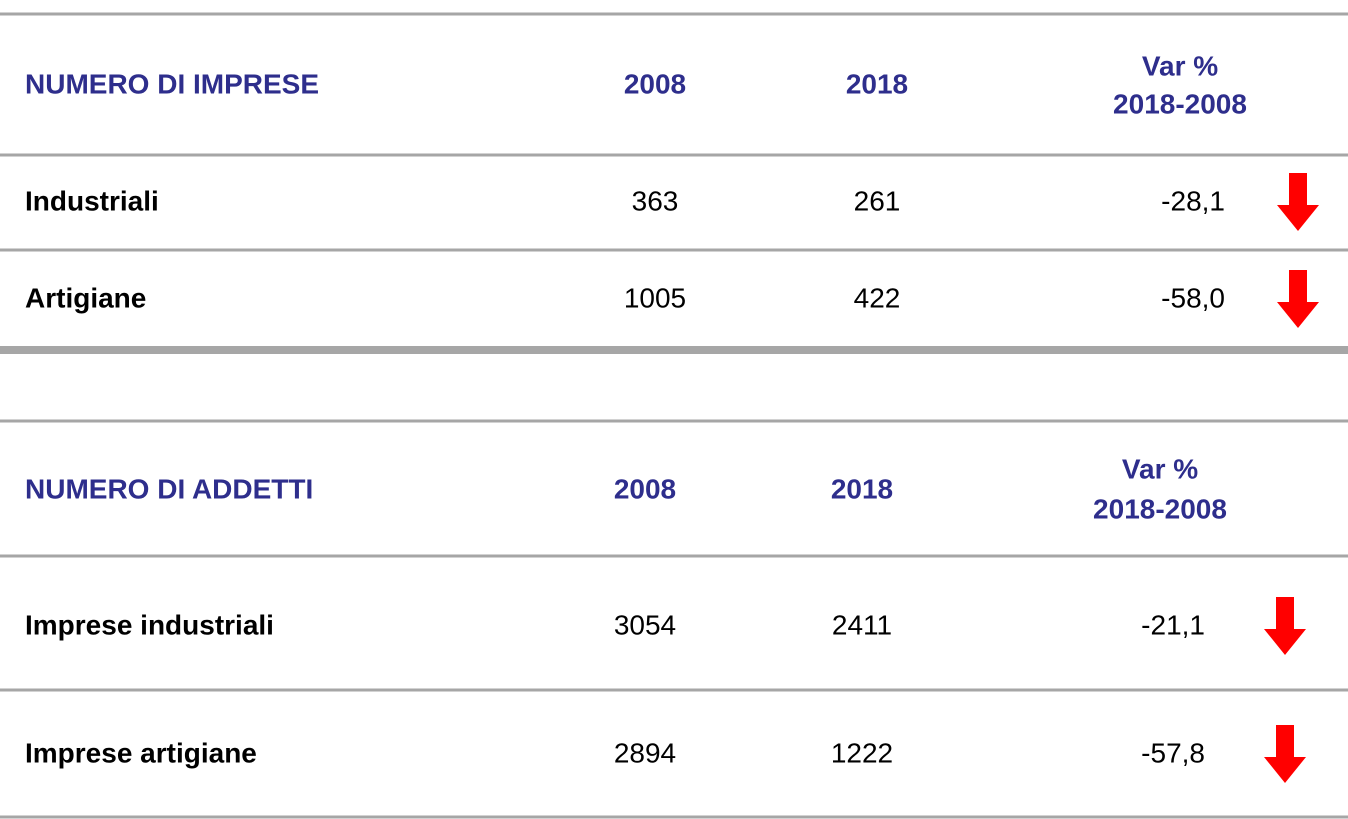 The image size is (1348, 819). Describe the element at coordinates (1193, 297) in the screenshot. I see `cell: -58,0` at that location.